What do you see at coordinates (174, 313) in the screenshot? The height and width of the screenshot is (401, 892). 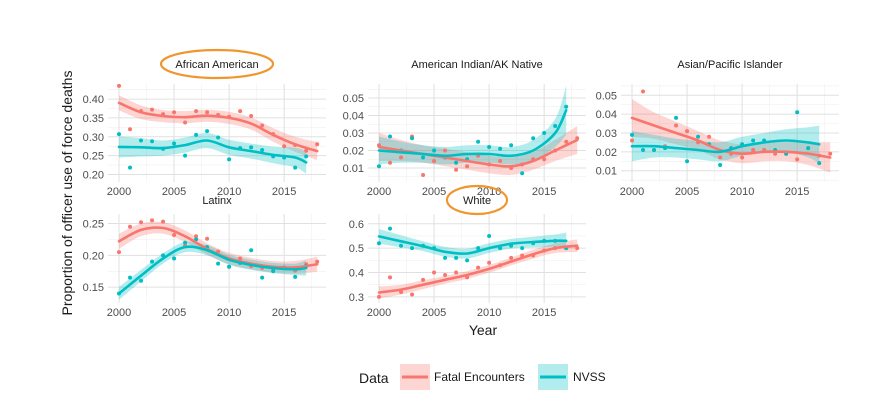 I see `x-tick-label: 2005` at bounding box center [174, 313].